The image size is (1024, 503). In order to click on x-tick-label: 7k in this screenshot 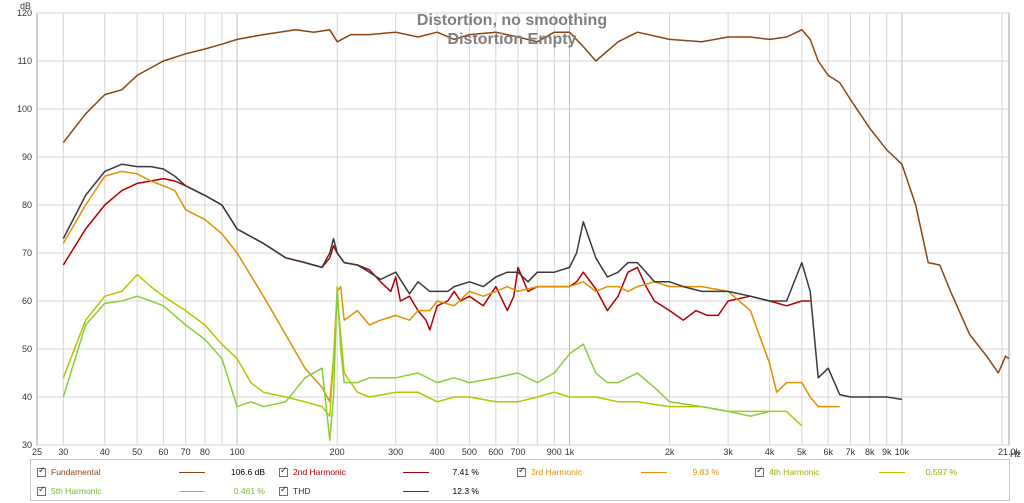, I will do `click(851, 452)`.